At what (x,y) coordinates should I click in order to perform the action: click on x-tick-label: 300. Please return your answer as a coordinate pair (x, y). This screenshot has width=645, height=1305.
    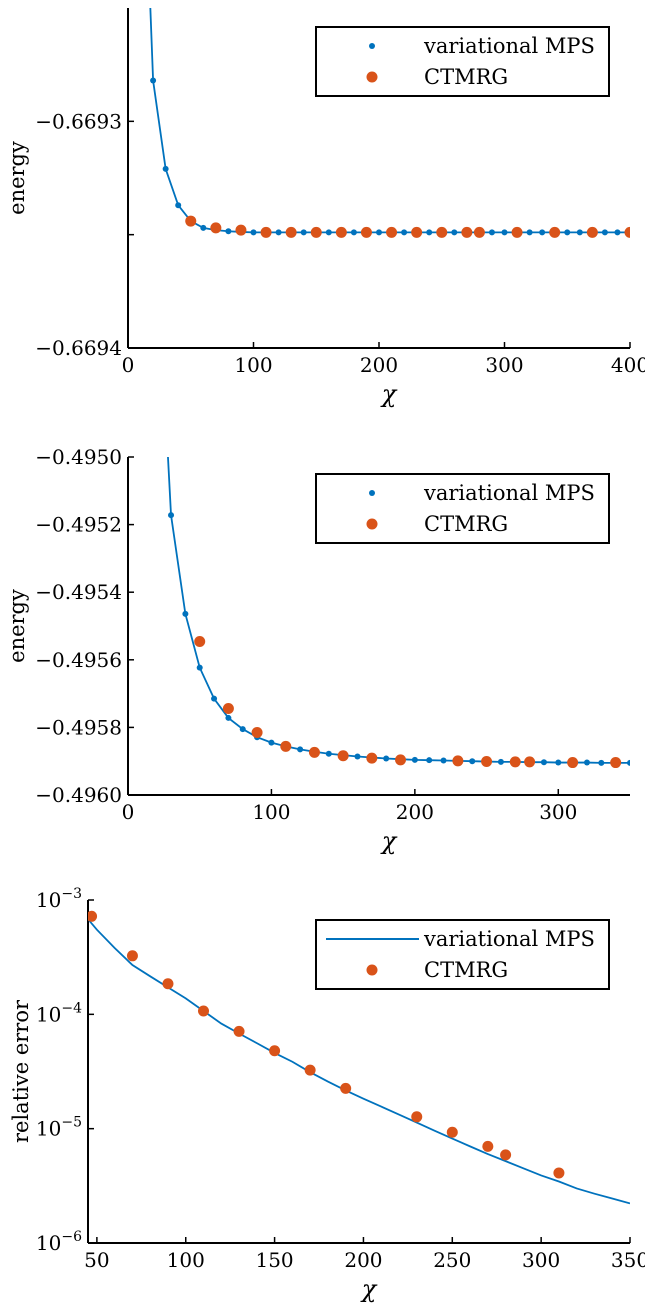
    Looking at the image, I should click on (541, 1260).